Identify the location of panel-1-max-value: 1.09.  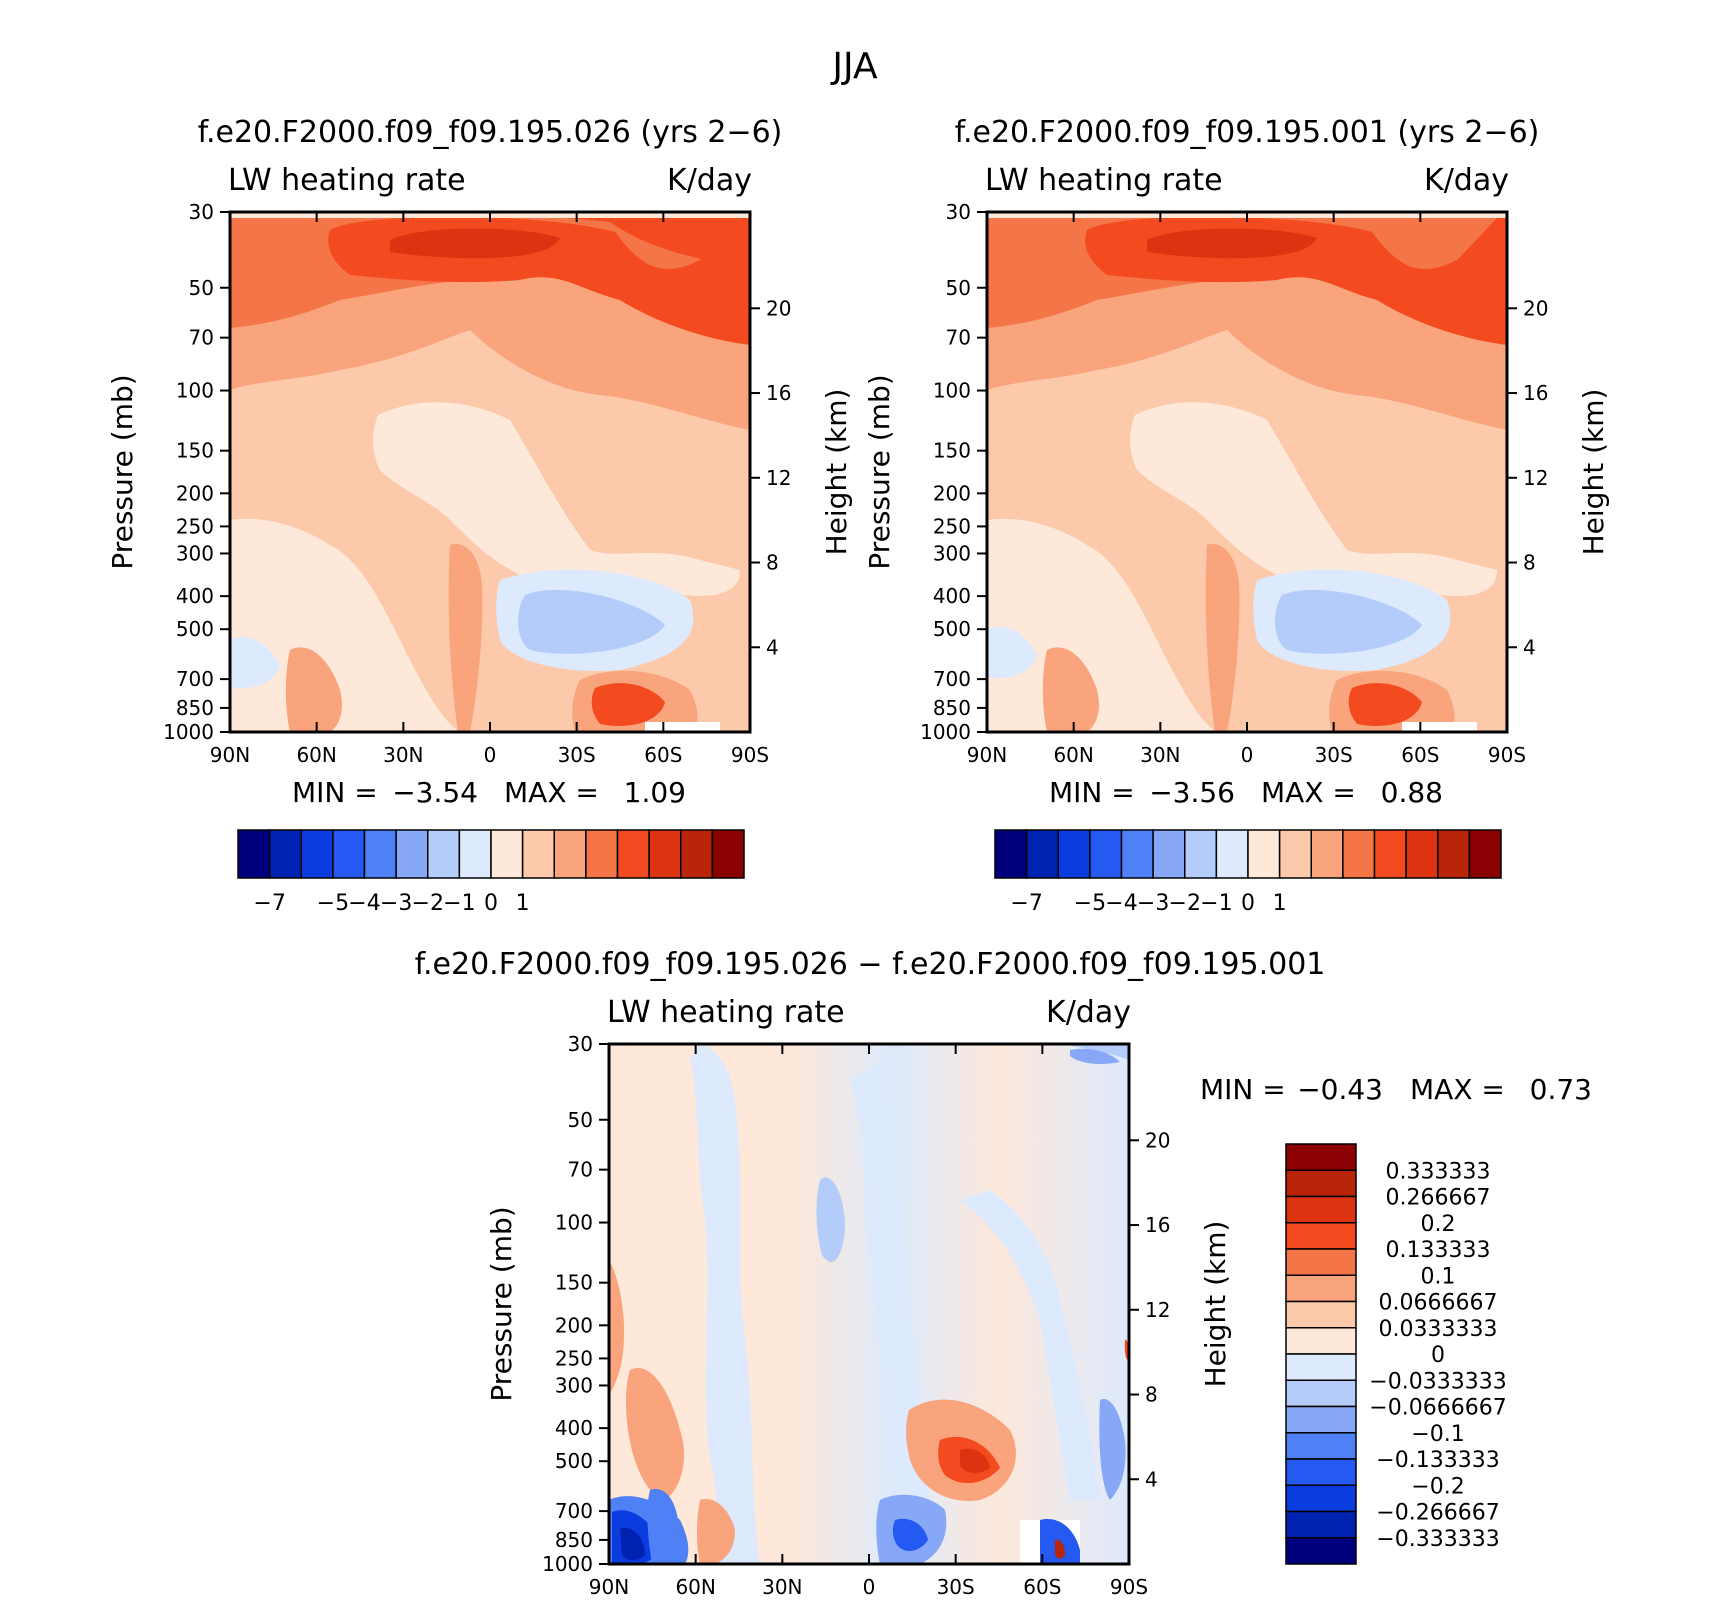
(655, 792).